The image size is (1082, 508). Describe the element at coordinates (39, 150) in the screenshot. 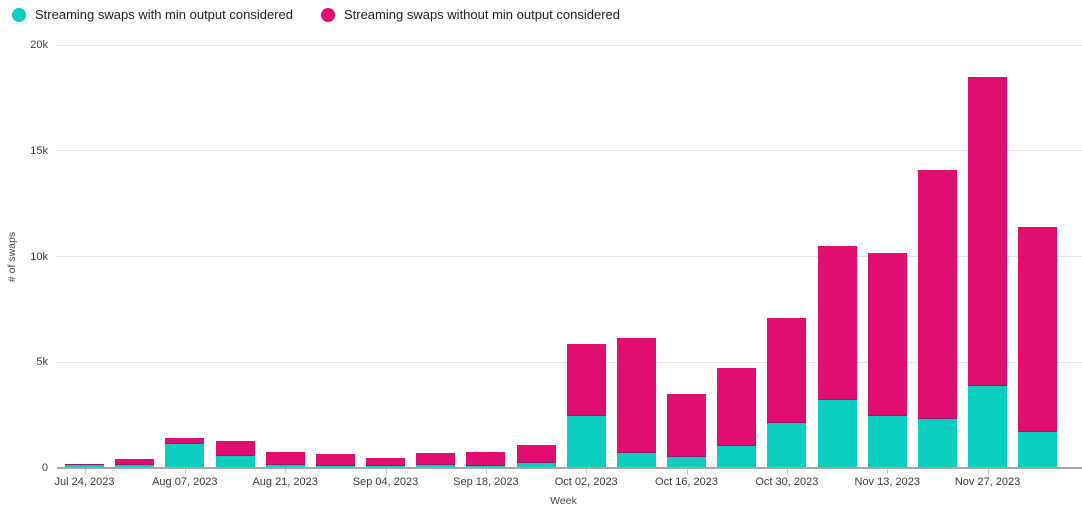

I see `y-tick-label: 15k` at that location.